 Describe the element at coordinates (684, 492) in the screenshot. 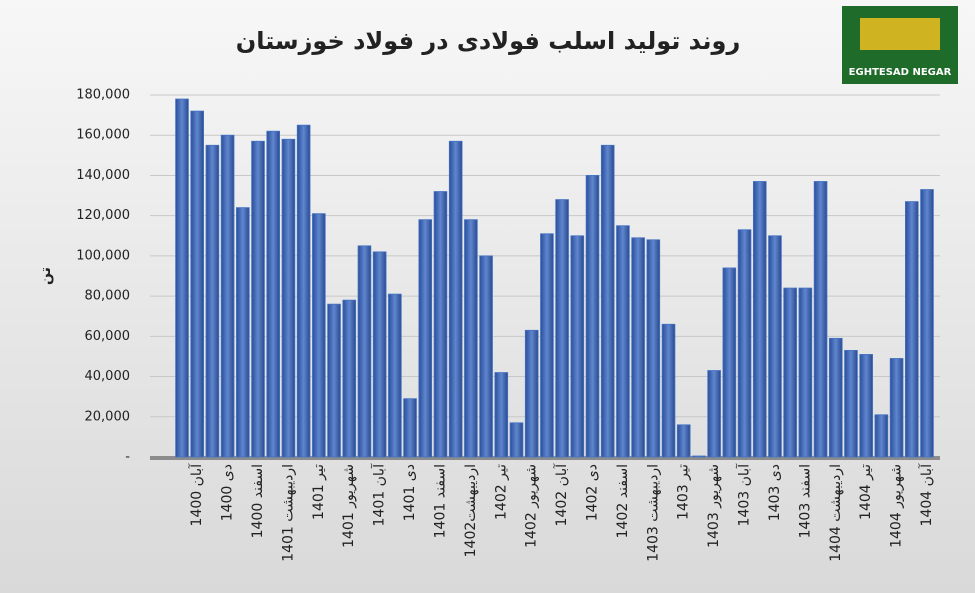

I see `x-tick-label: تیر 1403` at that location.